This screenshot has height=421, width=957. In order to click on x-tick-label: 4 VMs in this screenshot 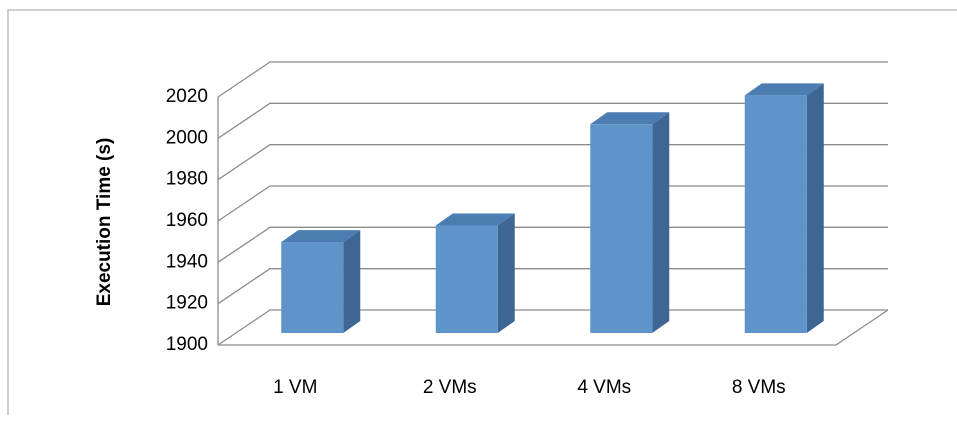, I will do `click(604, 387)`.